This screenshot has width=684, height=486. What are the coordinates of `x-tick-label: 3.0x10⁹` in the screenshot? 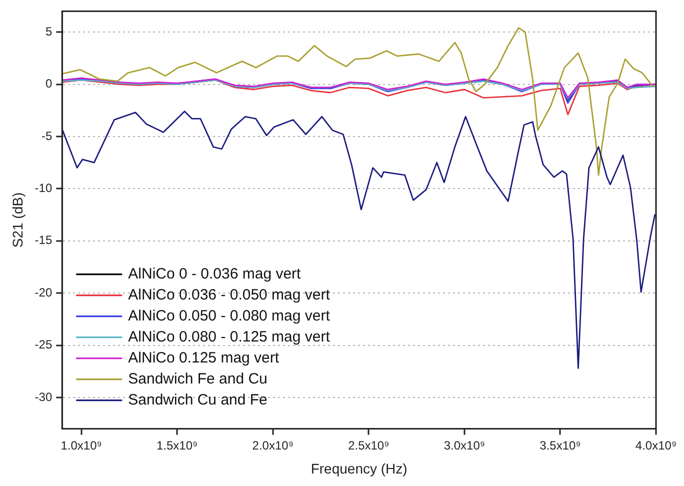 It's located at (465, 445).